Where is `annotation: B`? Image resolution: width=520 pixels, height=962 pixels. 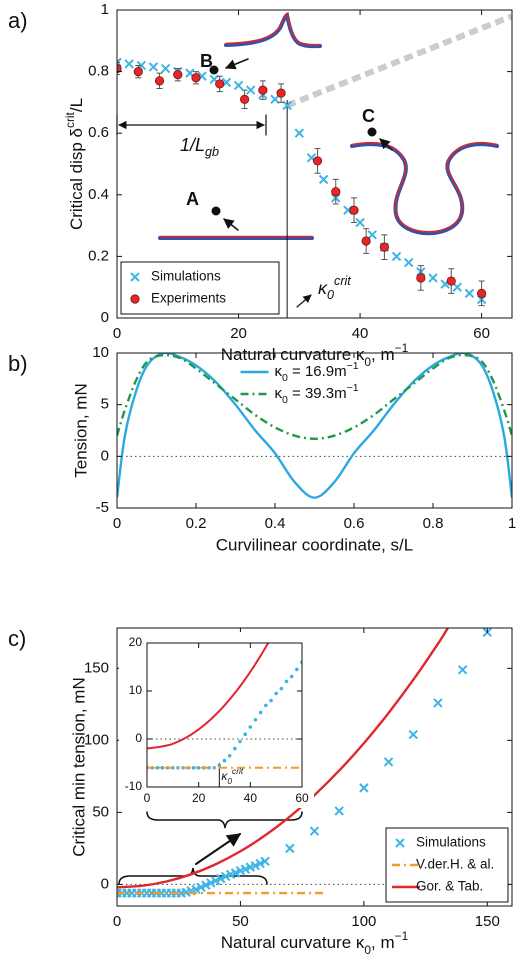 annotation: B is located at coordinates (206, 61).